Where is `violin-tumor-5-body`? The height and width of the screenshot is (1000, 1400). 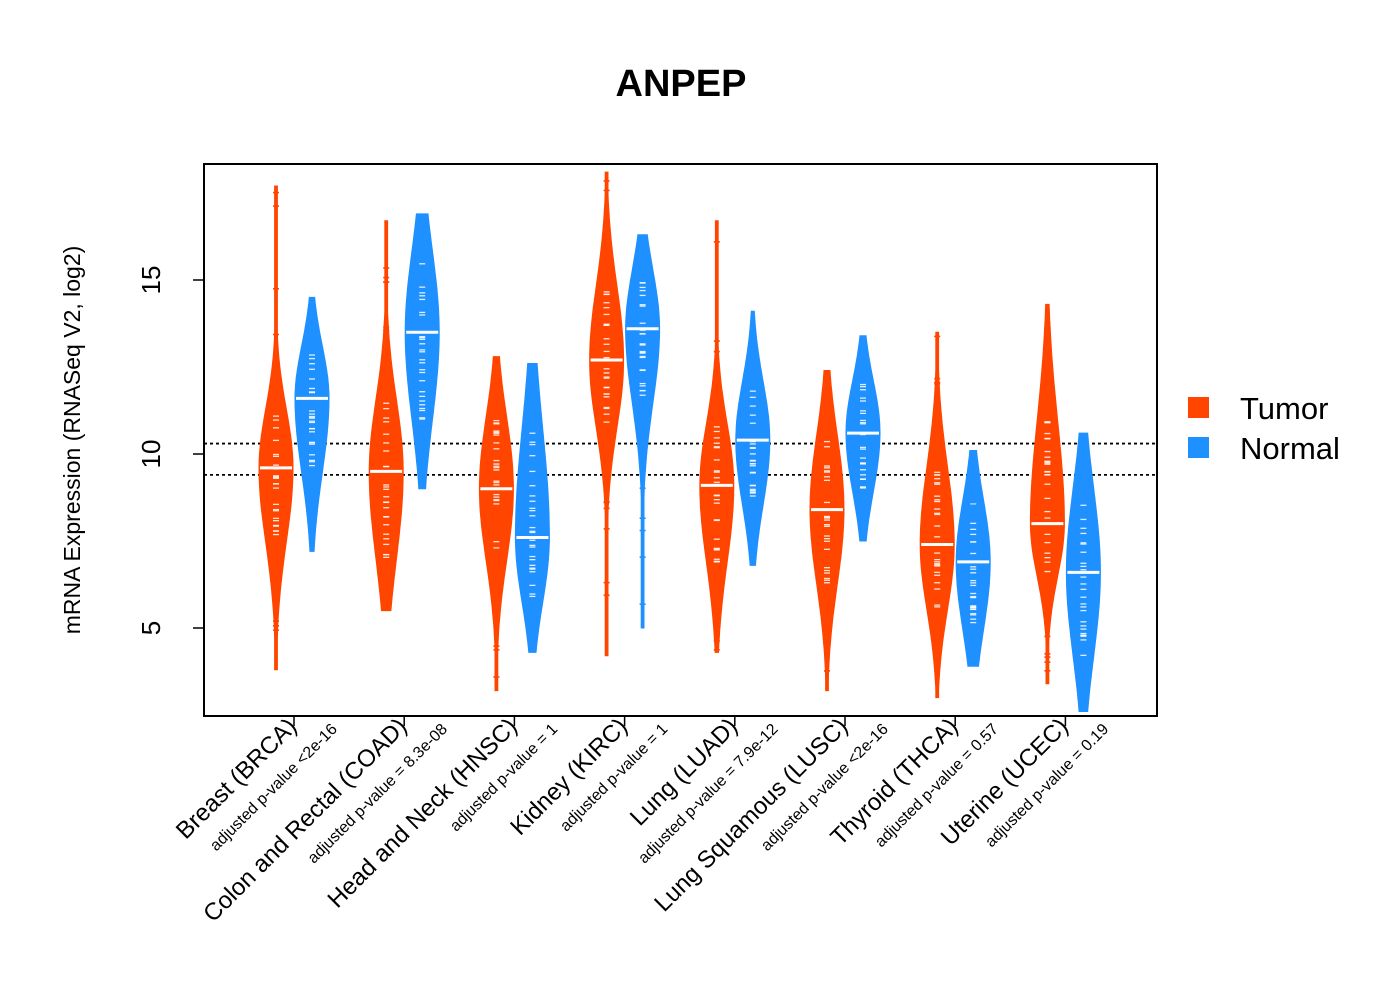 violin-tumor-5-body is located at coordinates (717, 436).